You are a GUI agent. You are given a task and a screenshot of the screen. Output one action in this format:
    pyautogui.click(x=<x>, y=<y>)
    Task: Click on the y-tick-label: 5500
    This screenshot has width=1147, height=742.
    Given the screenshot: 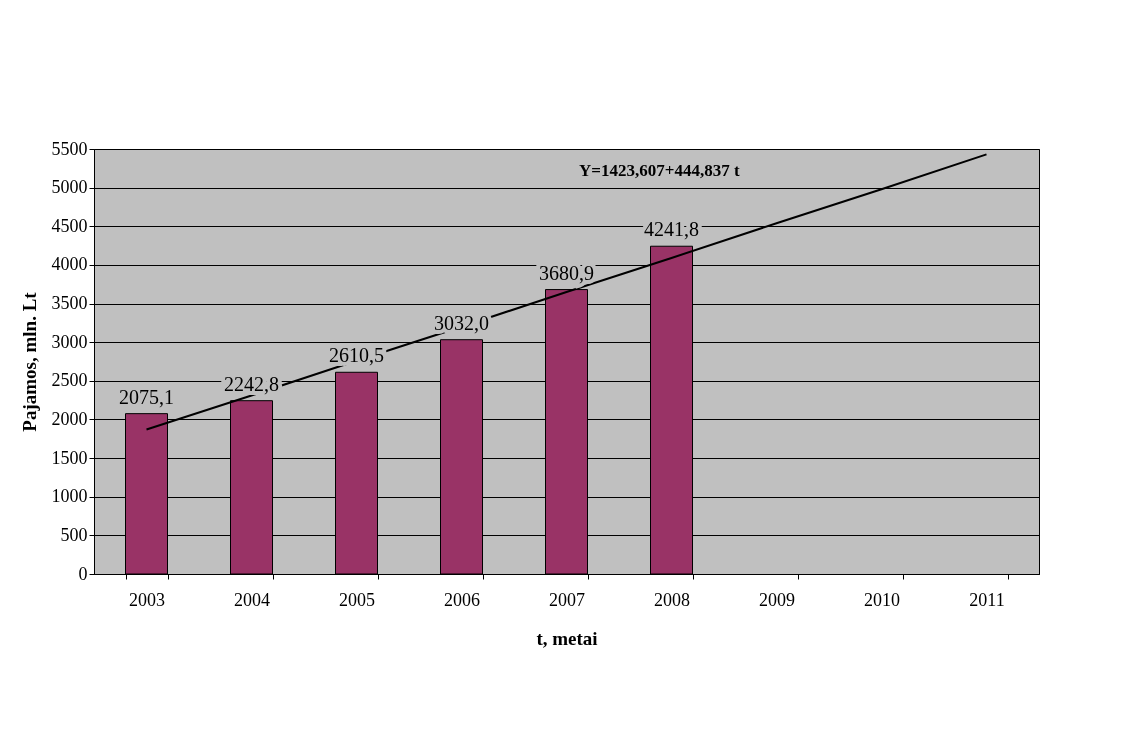 What is the action you would take?
    pyautogui.click(x=69, y=148)
    